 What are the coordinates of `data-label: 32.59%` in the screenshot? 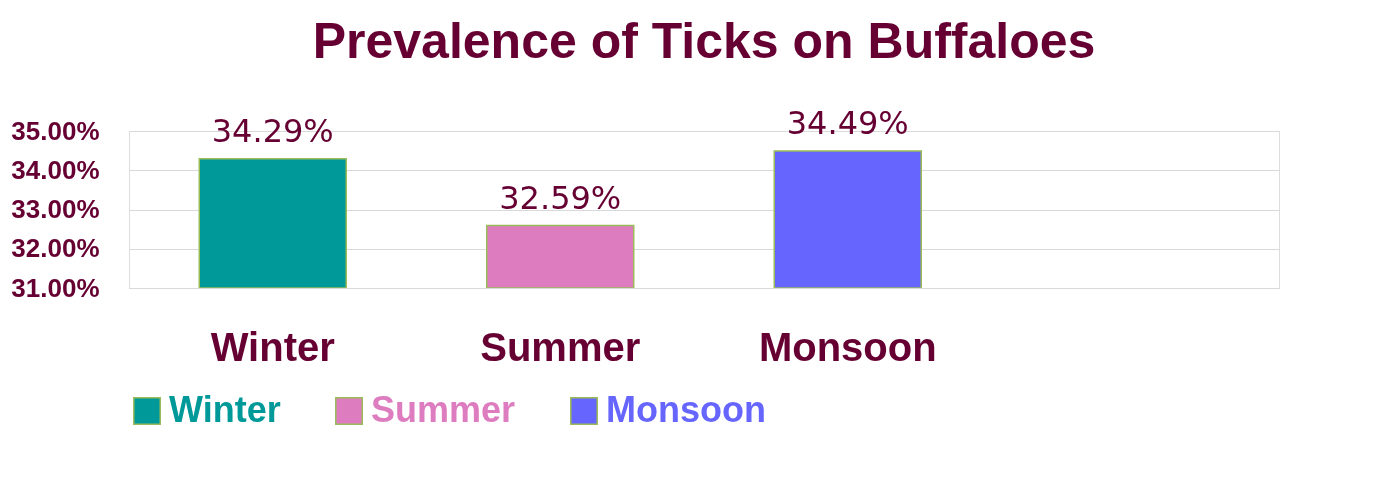 It's located at (560, 197).